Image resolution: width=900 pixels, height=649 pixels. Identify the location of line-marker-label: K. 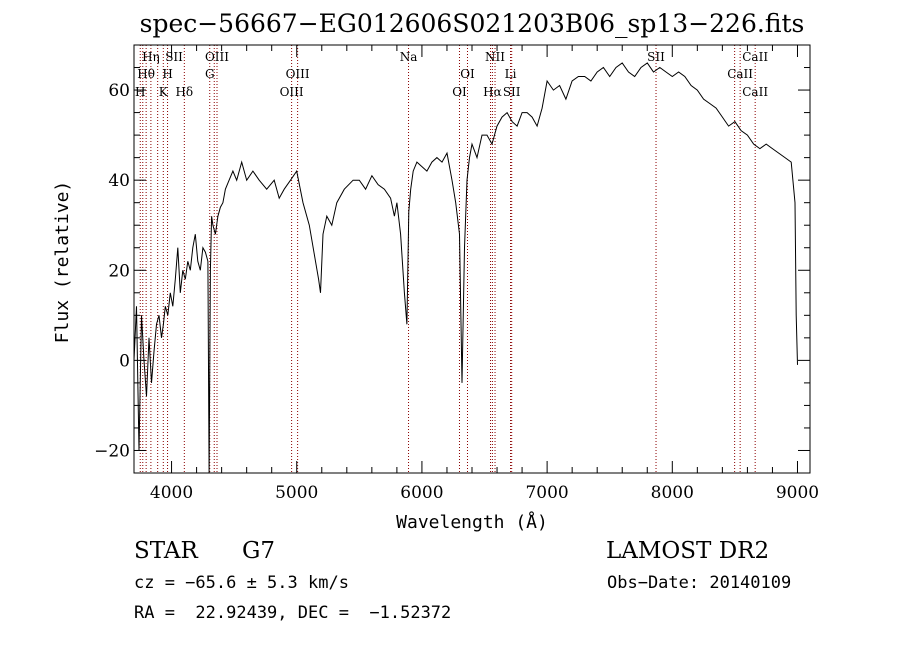
(164, 92).